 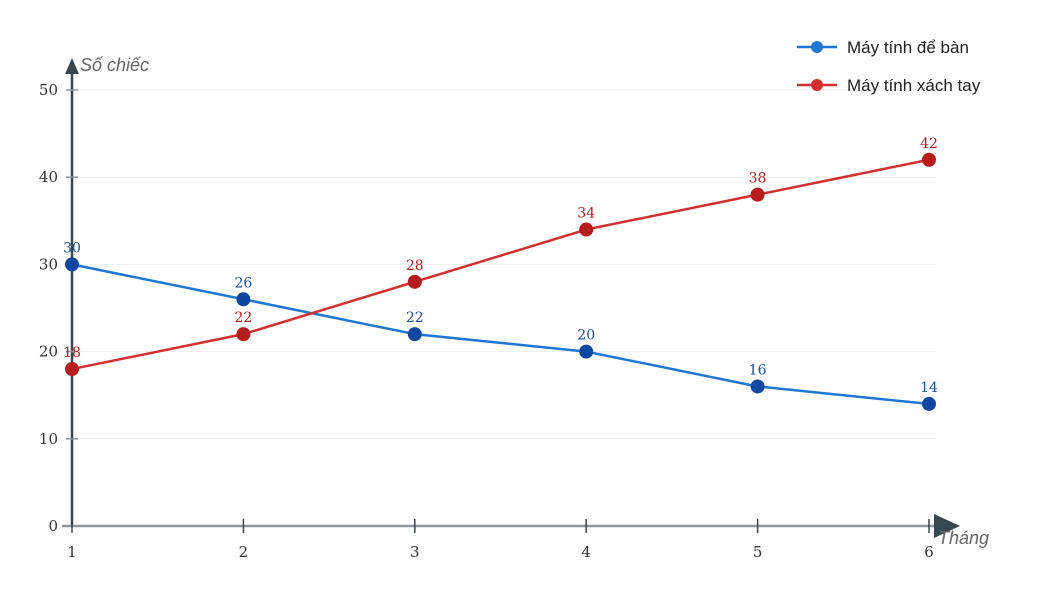 I want to click on x-tick-label: 5, so click(x=758, y=552).